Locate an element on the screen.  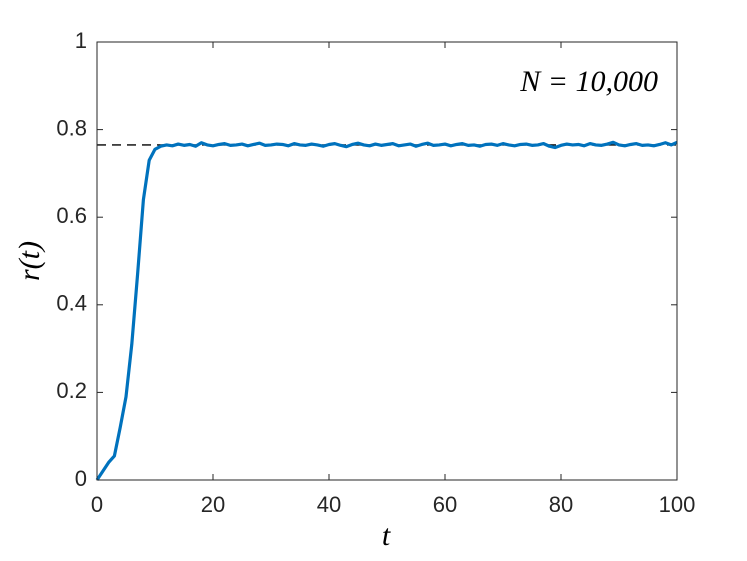
y-tick-label: 0 is located at coordinates (81, 478).